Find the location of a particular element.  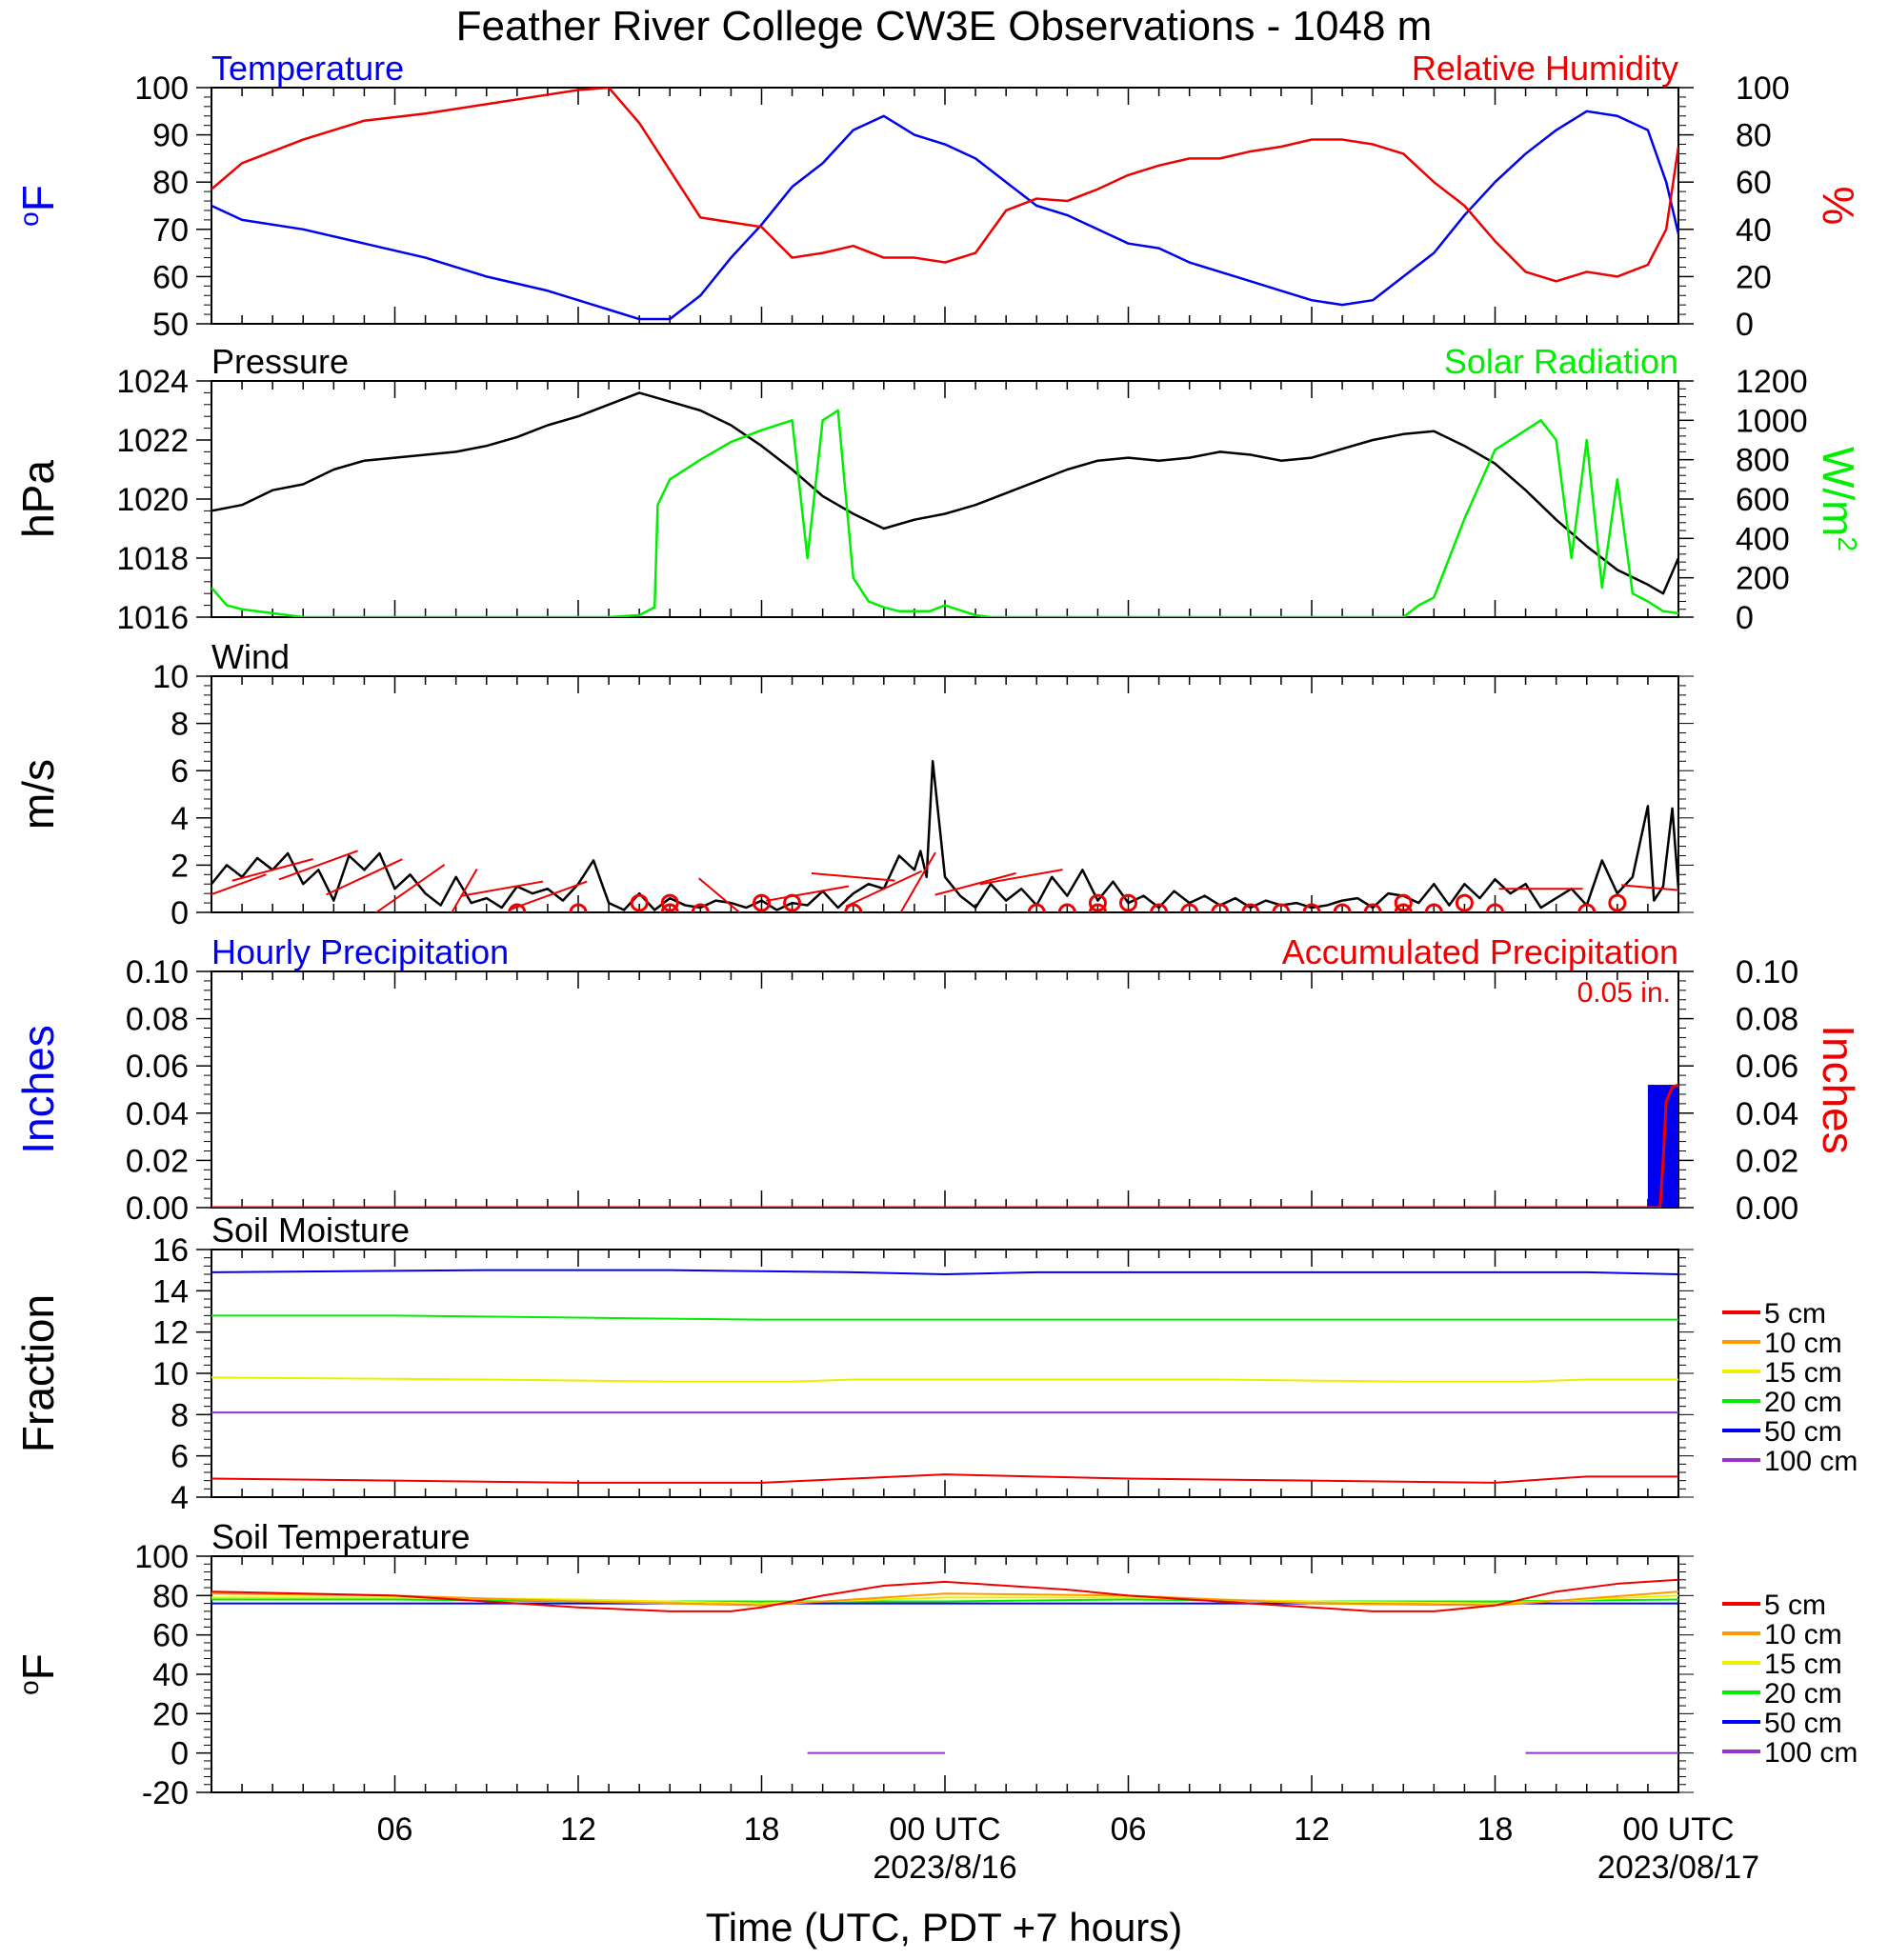

y-tick-label-right: 80 is located at coordinates (1754, 136).